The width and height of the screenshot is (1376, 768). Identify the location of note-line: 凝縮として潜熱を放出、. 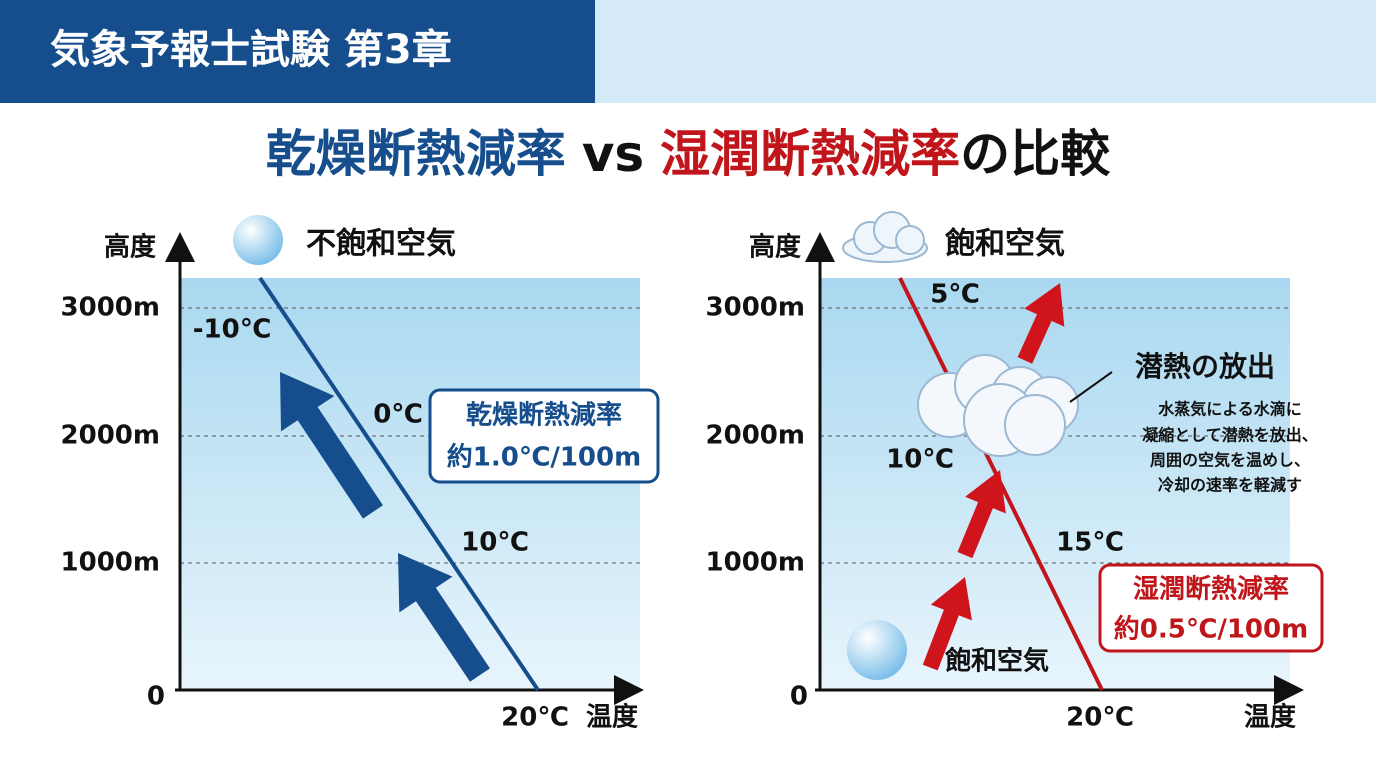
(1230, 435).